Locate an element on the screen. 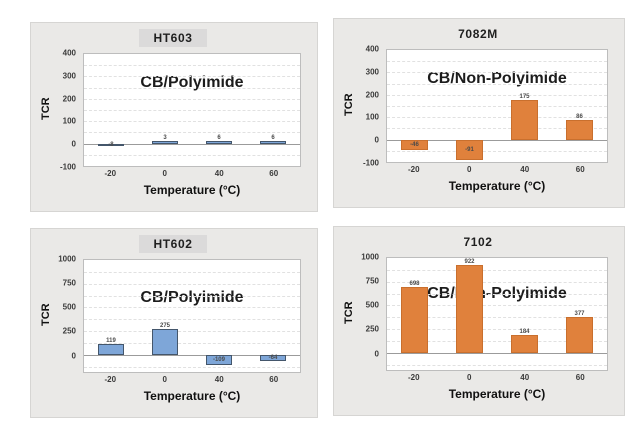 The image size is (640, 439). bar-value-label: -46 is located at coordinates (414, 144).